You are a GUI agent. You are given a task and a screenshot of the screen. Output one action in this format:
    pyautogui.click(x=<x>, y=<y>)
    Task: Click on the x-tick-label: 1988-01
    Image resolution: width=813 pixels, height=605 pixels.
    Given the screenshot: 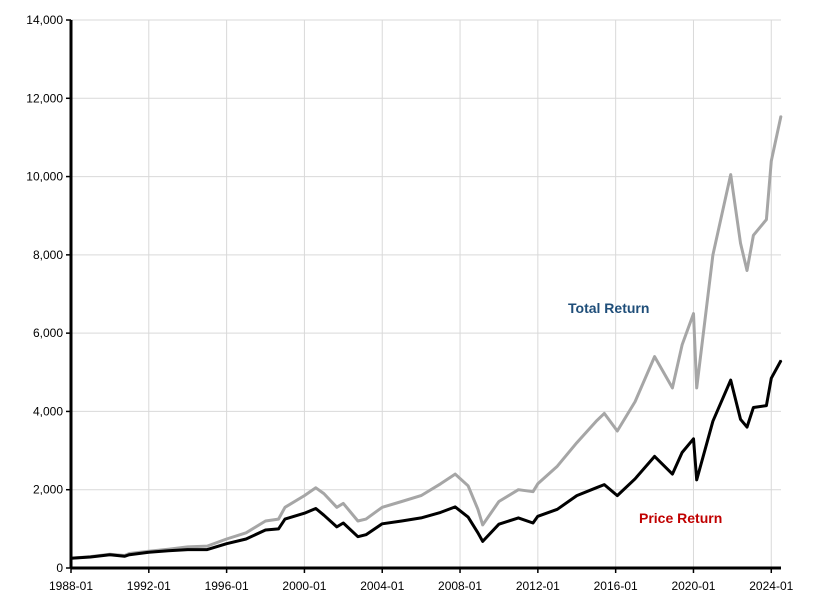 What is the action you would take?
    pyautogui.click(x=71, y=586)
    